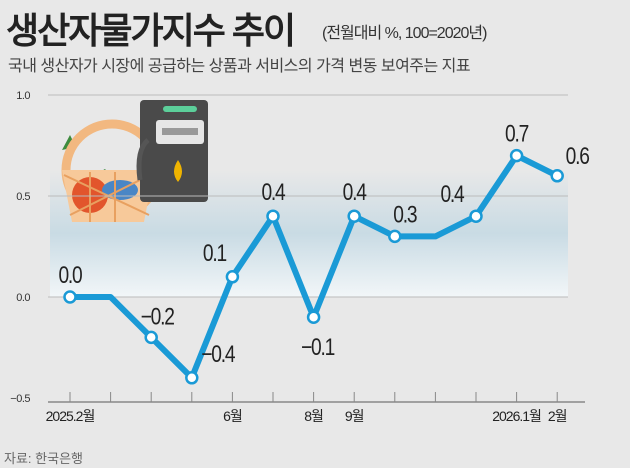  Describe the element at coordinates (404, 33) in the screenshot. I see `chart-unit: (전월대비 %, 100=2020년)` at that location.